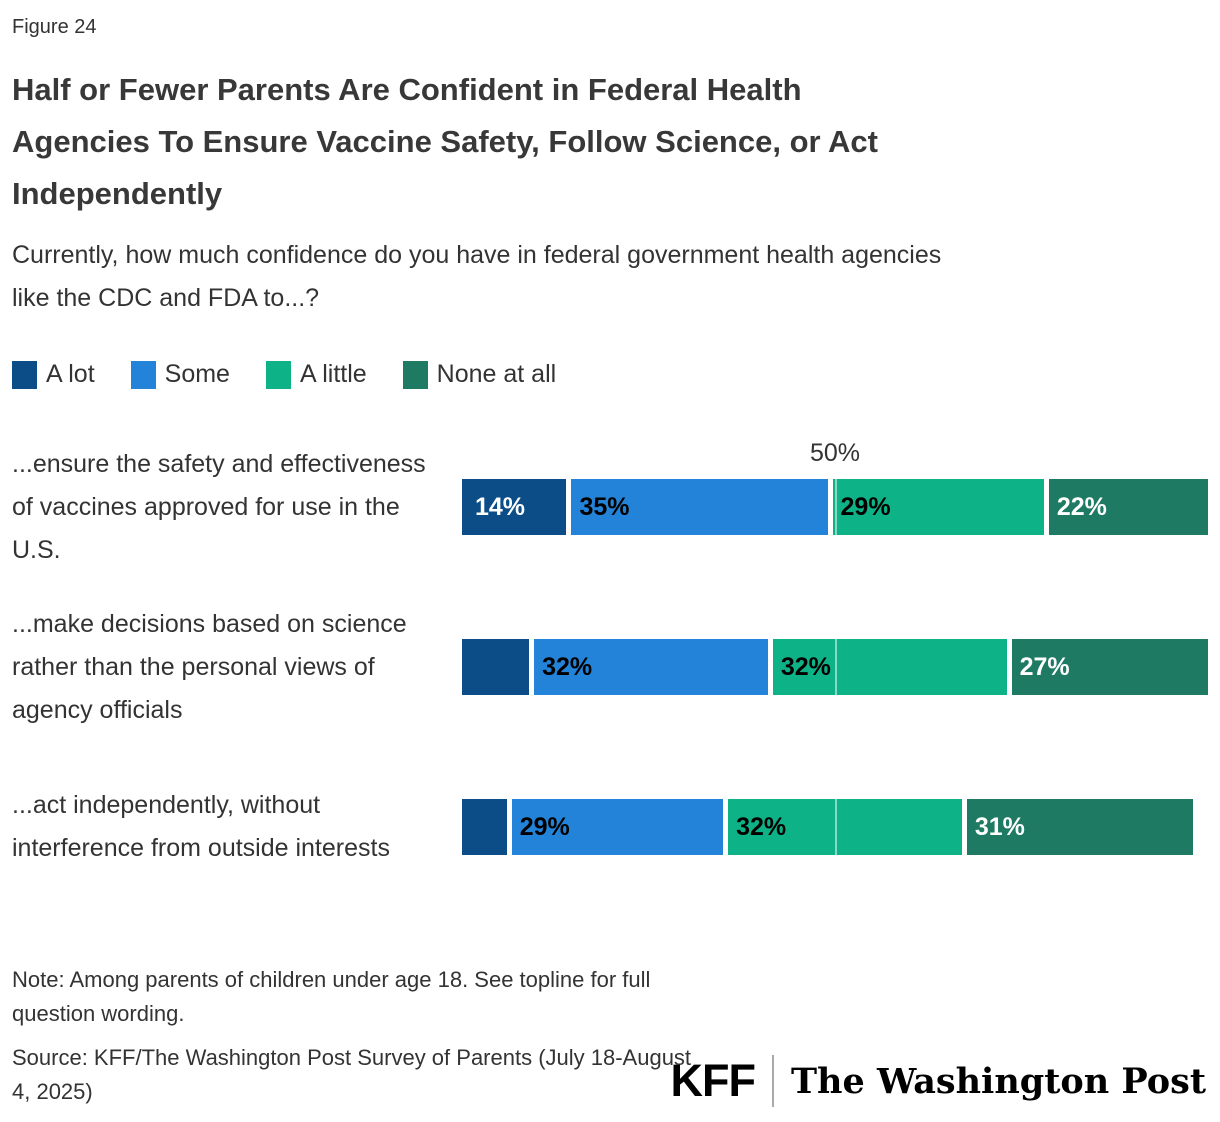 This screenshot has height=1122, width=1220. I want to click on legend-label: A lot, so click(70, 374).